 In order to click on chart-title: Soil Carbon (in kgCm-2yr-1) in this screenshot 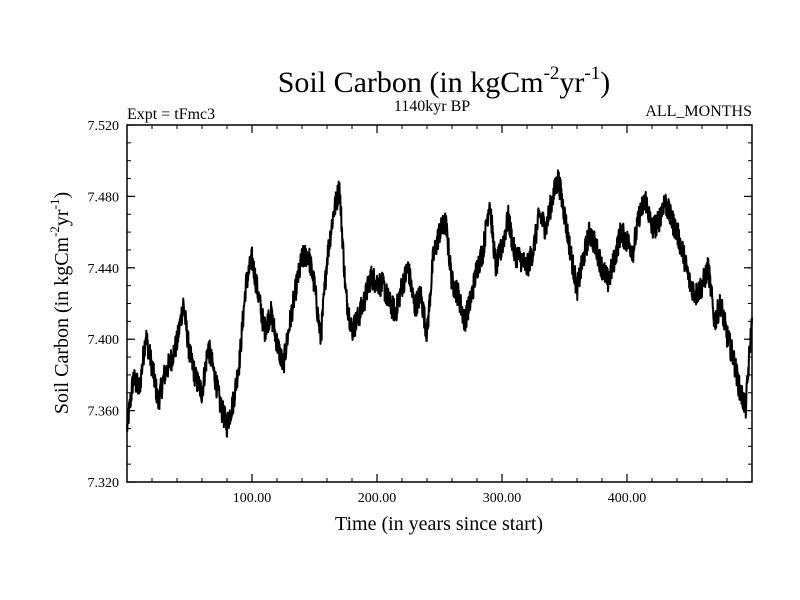, I will do `click(444, 81)`.